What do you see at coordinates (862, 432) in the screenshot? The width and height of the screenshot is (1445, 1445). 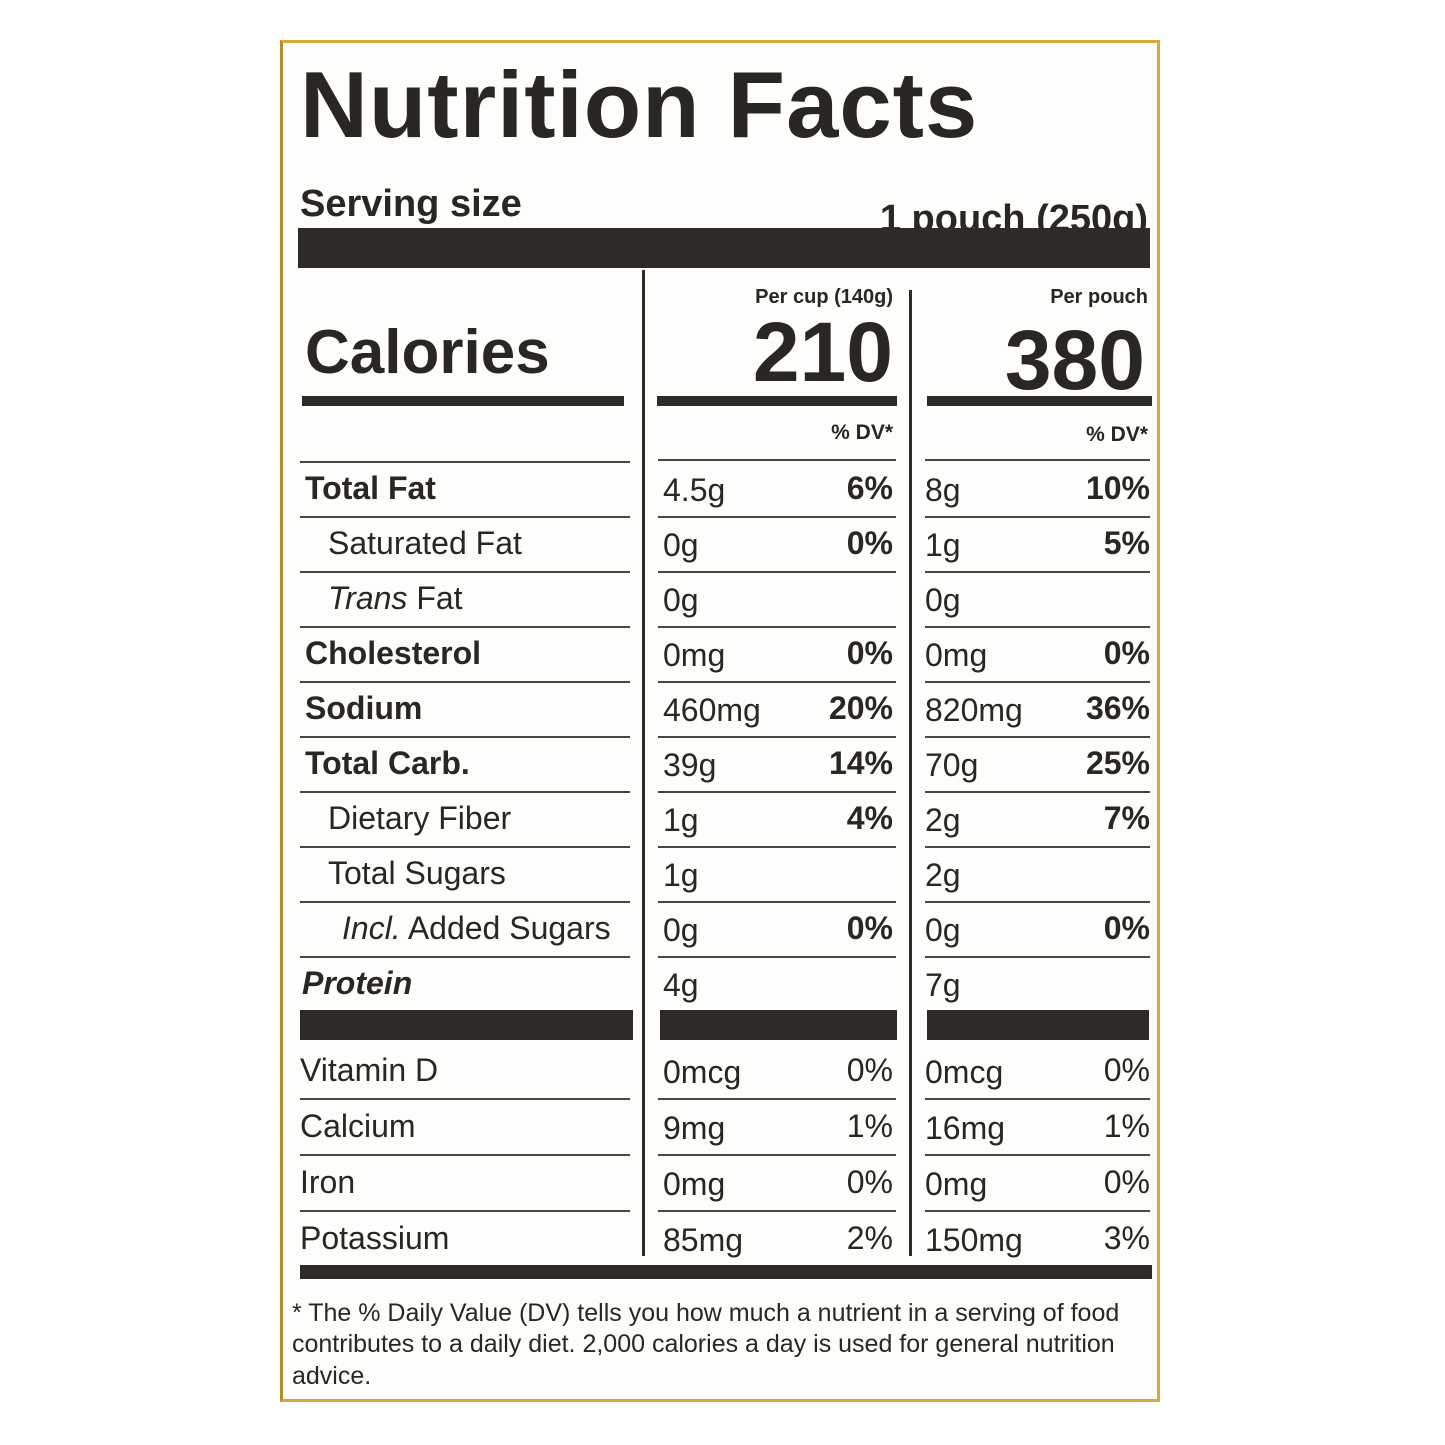 I see `dv-header: % DV*` at bounding box center [862, 432].